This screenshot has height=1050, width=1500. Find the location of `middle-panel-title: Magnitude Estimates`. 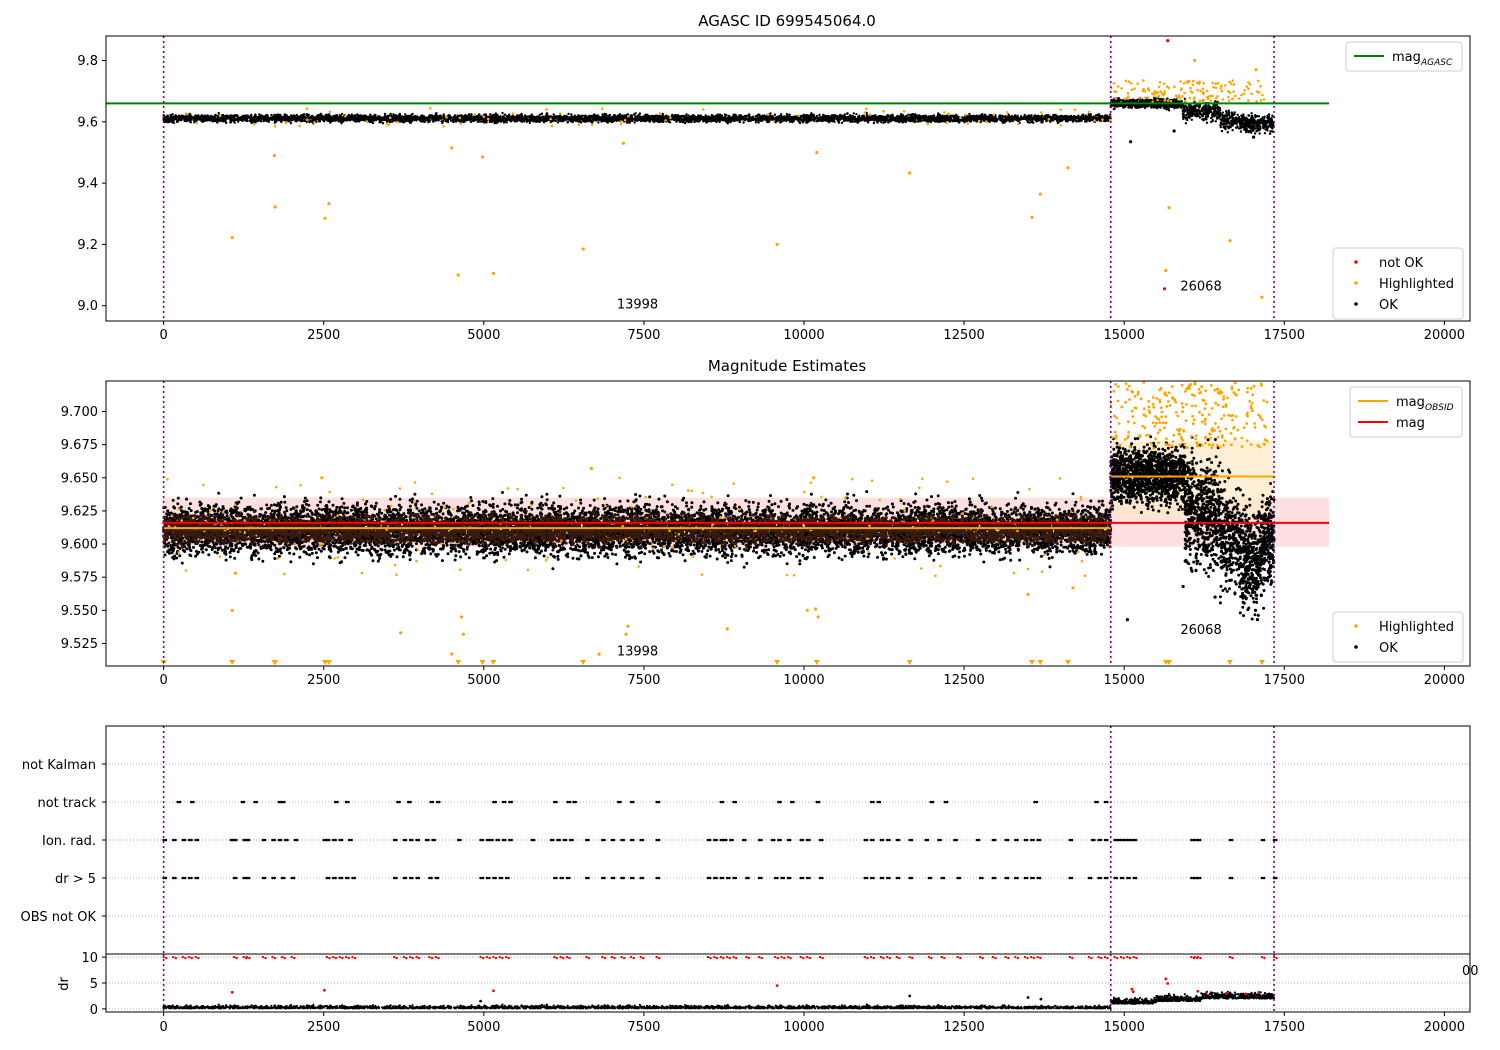

middle-panel-title: Magnitude Estimates is located at coordinates (787, 366).